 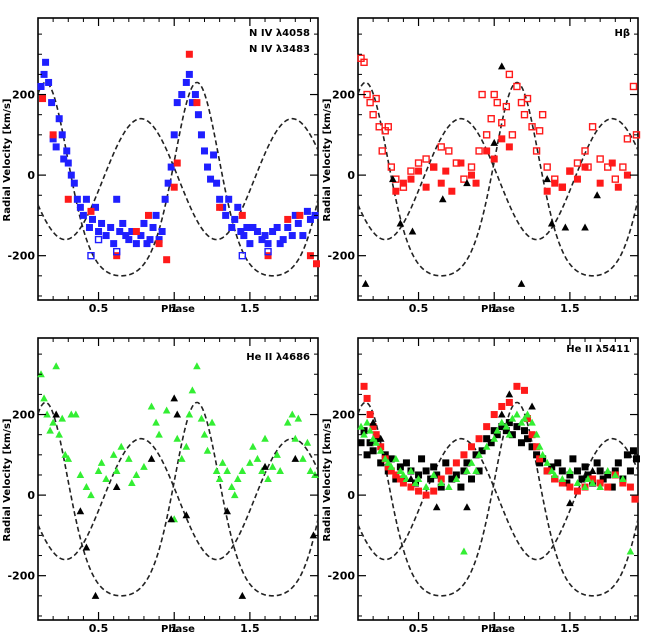 What do you see at coordinates (278, 357) in the screenshot?
I see `legend-entry: He II λ4686` at bounding box center [278, 357].